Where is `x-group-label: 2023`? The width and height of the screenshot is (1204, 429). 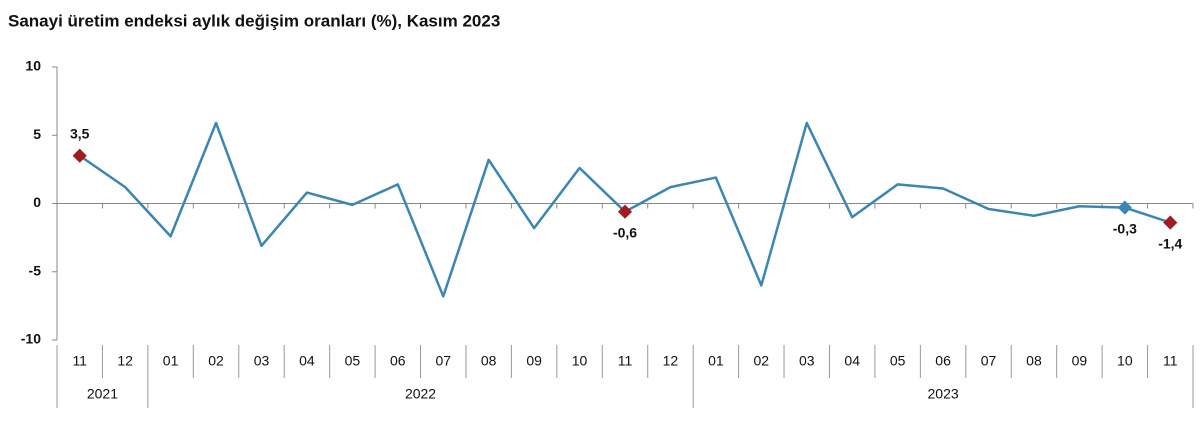
x-group-label: 2023 is located at coordinates (943, 394).